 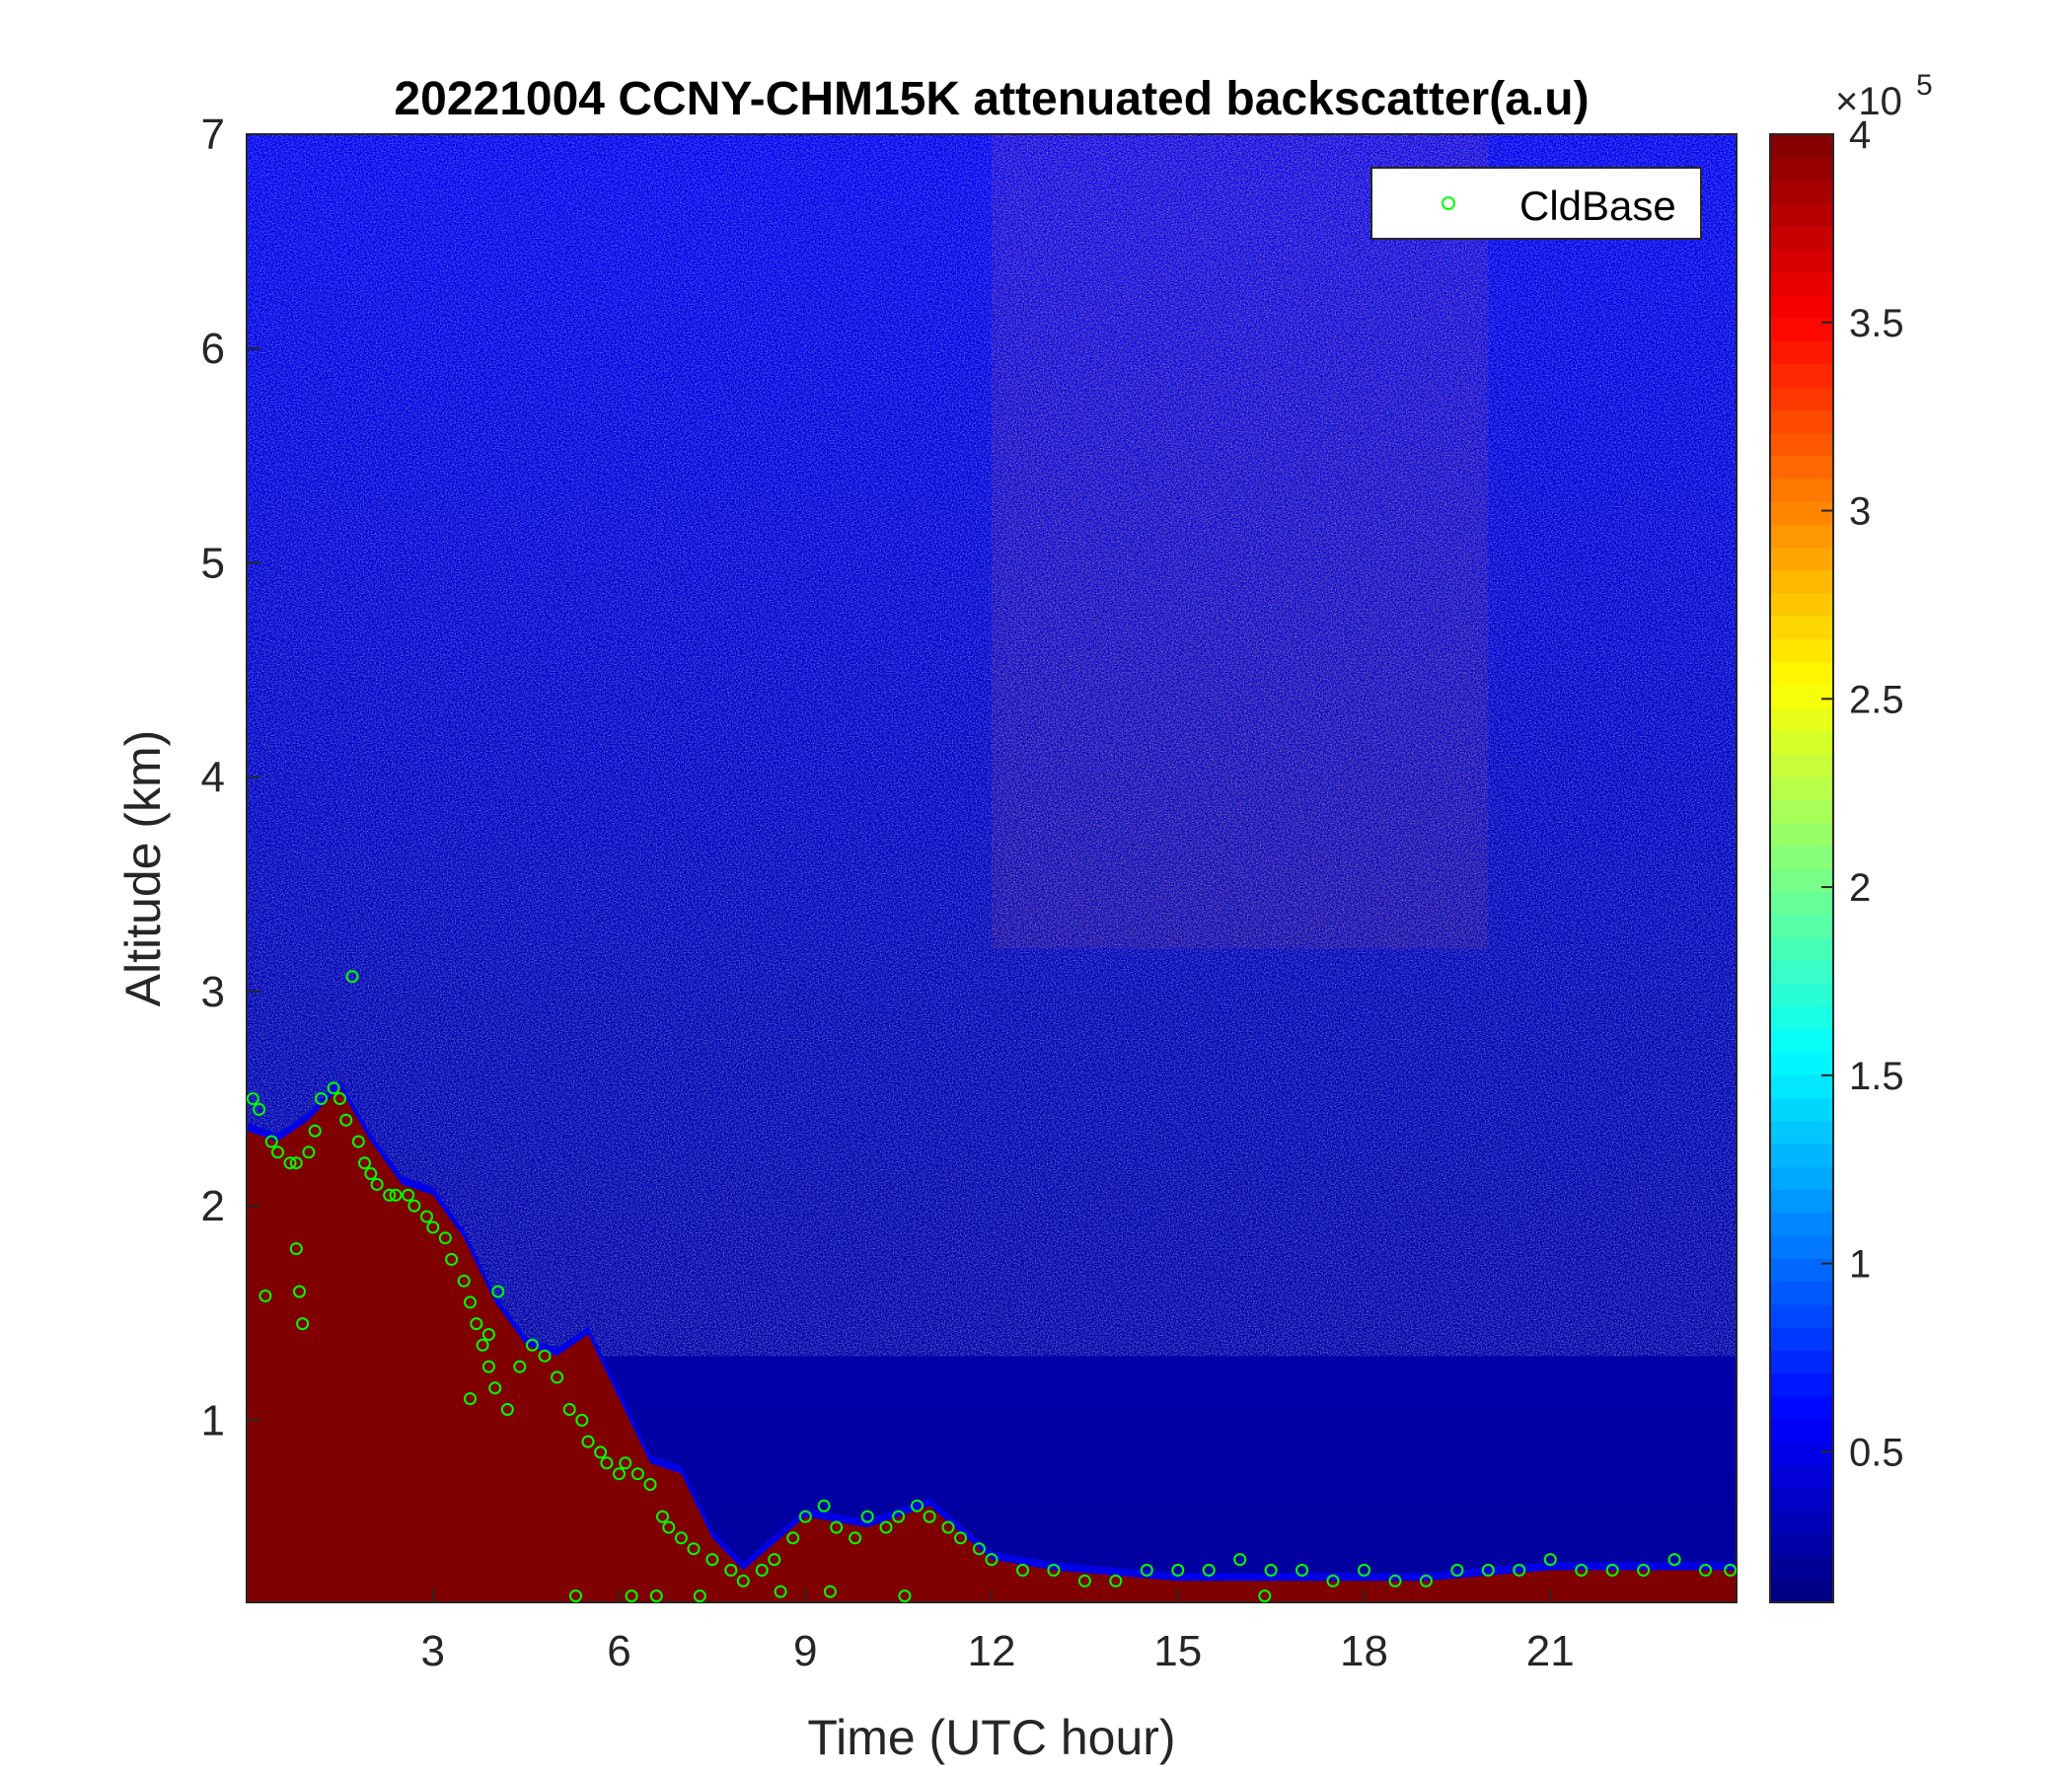 I want to click on x-tick-label: 6, so click(x=618, y=1651).